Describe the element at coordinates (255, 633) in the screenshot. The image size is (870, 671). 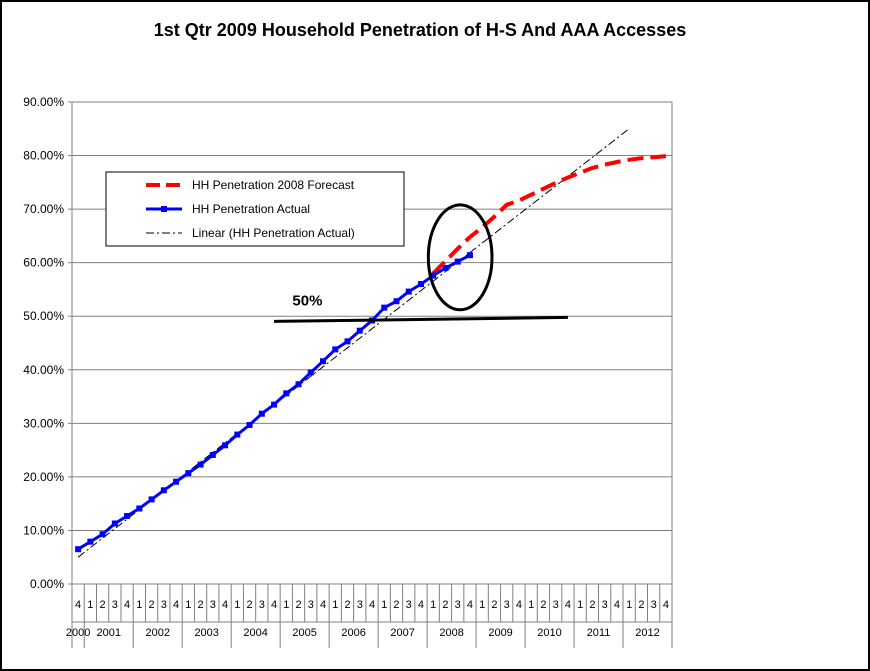
I see `x-year-label: 2004` at that location.